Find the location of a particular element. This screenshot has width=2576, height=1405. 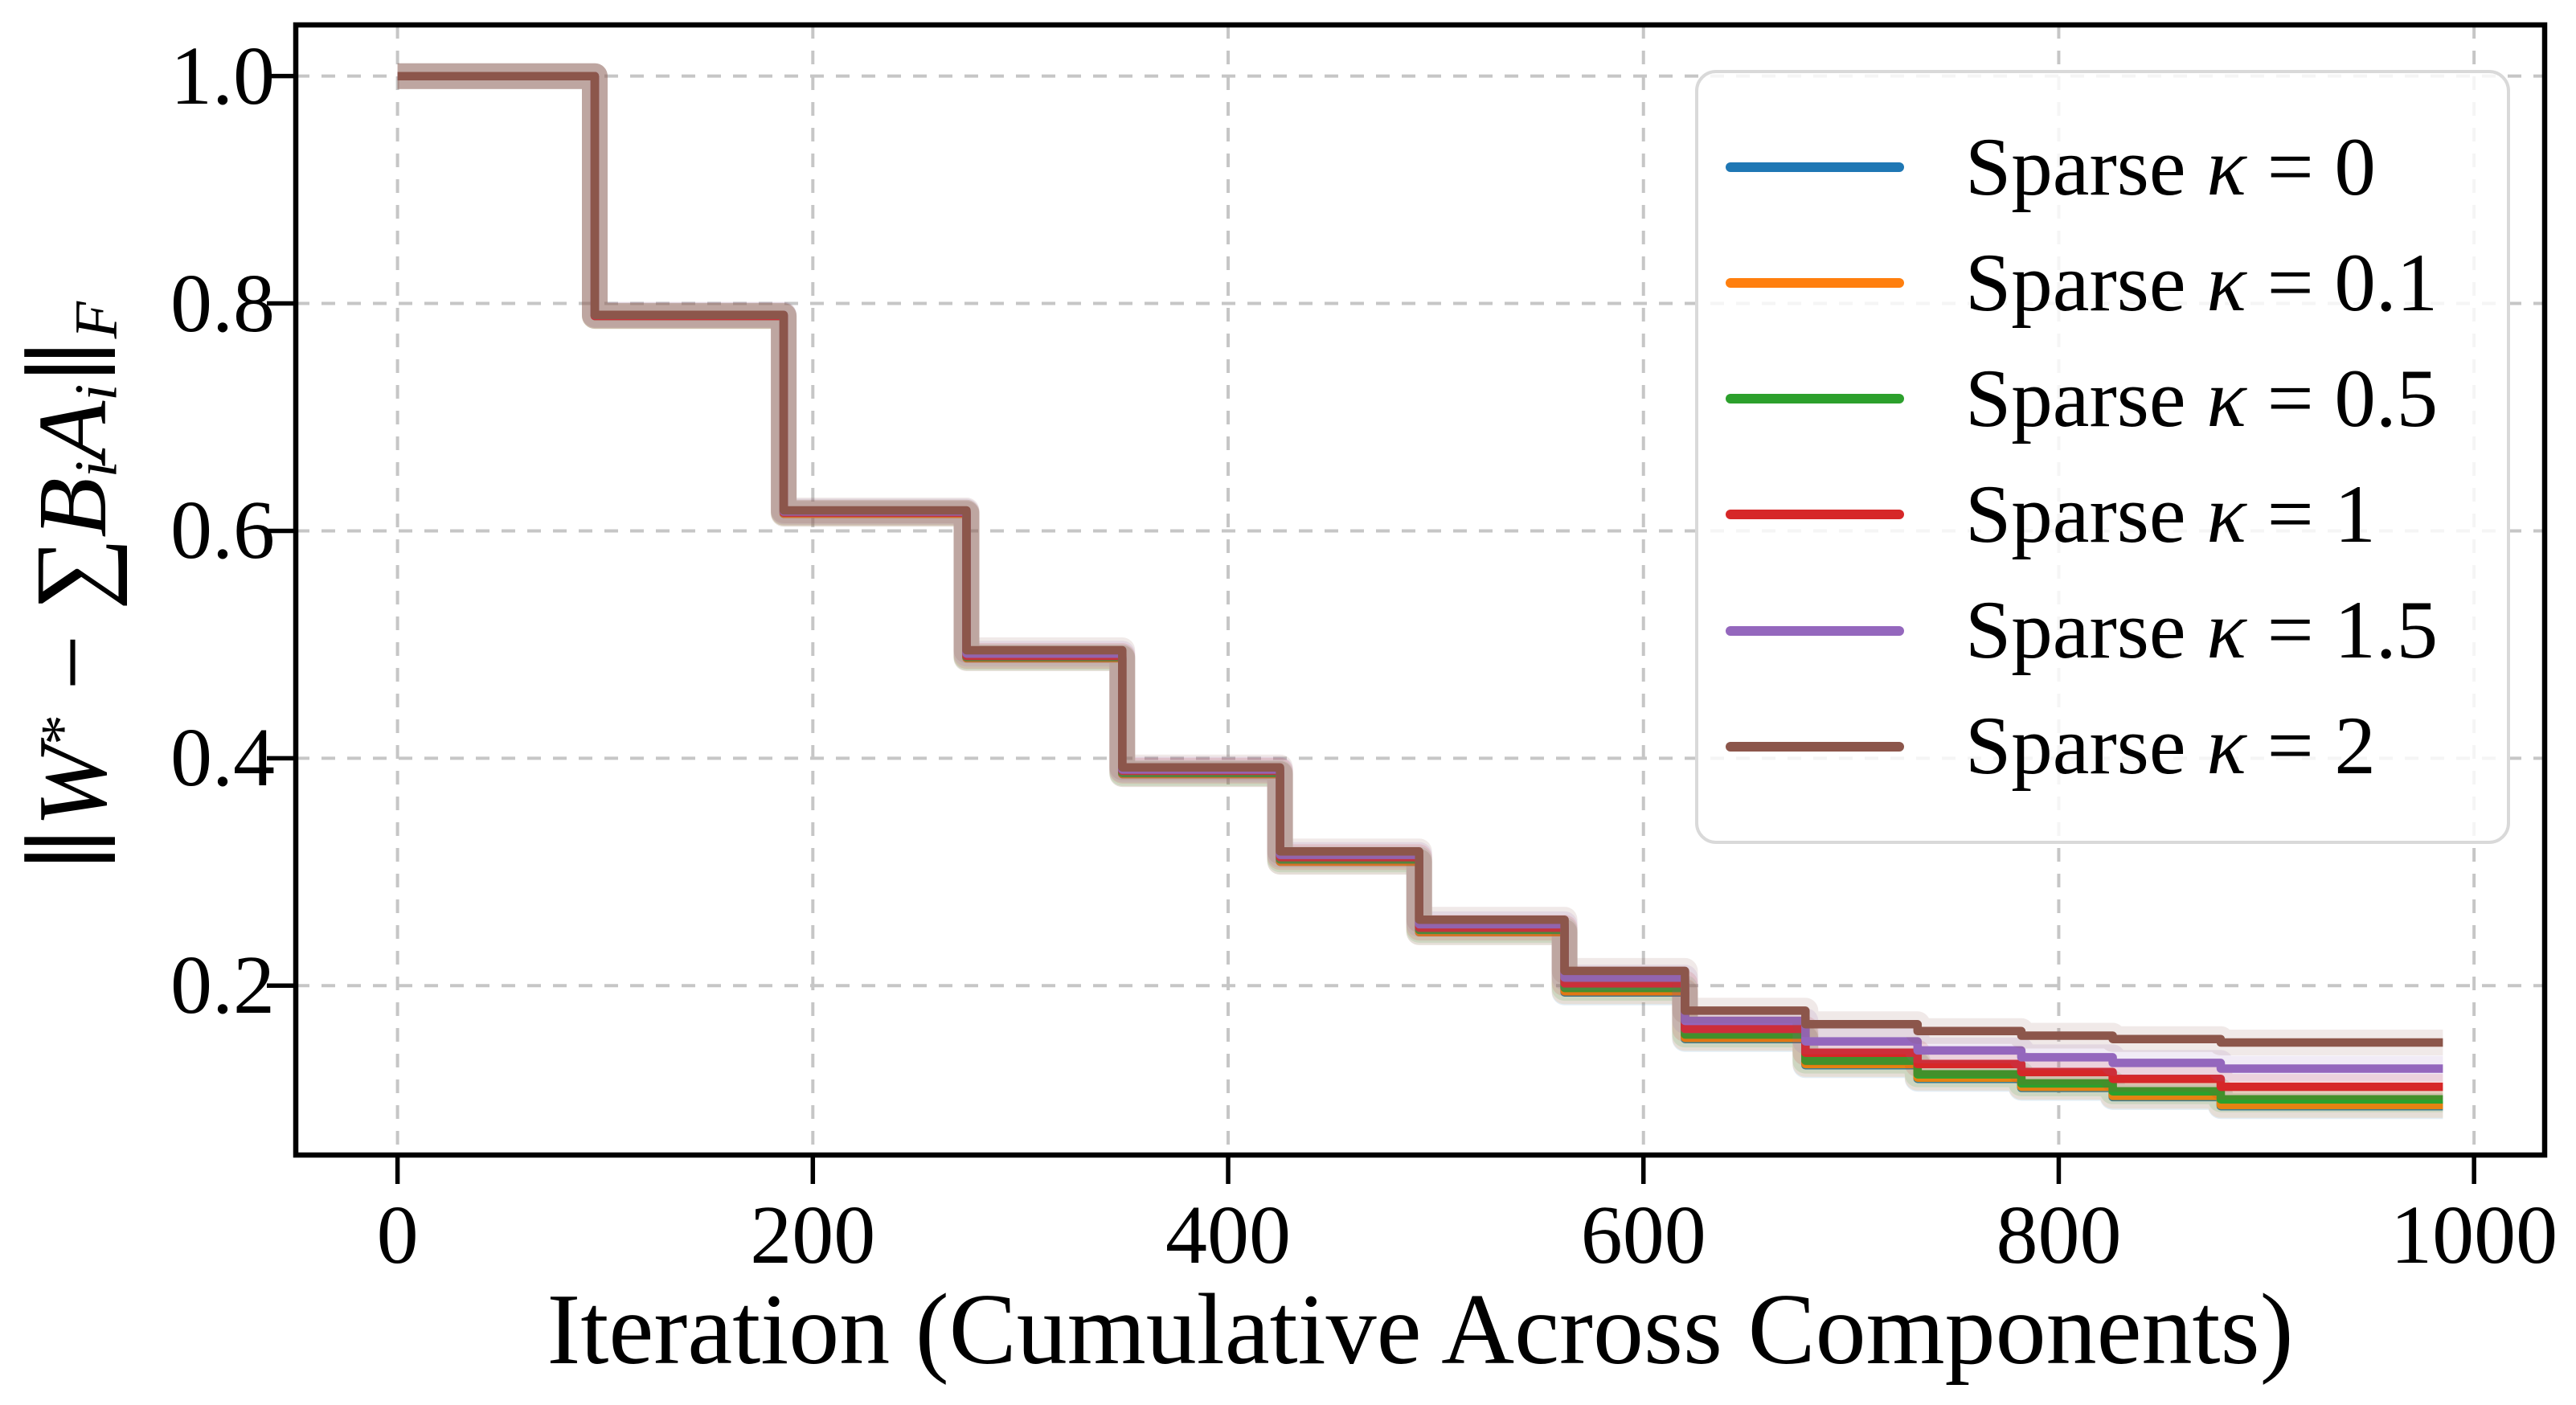

x-tick-label-200: 200 is located at coordinates (813, 1235).